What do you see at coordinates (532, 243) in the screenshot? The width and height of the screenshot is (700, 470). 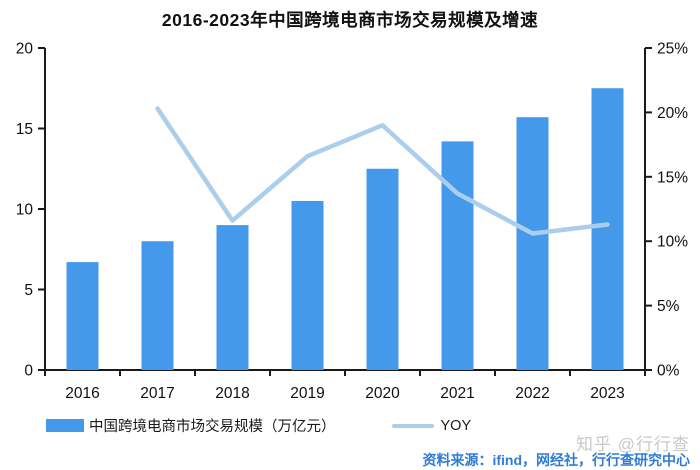 I see `bar-2022` at bounding box center [532, 243].